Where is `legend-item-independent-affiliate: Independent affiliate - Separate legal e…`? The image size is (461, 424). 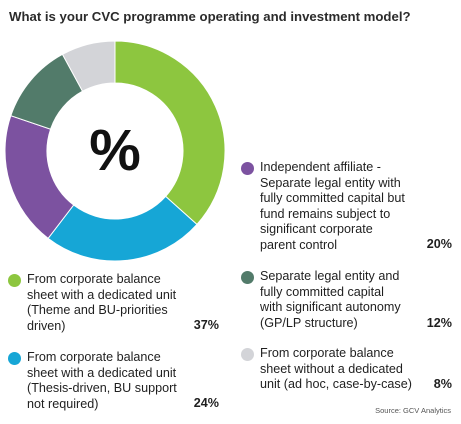 legend-item-independent-affiliate: Independent affiliate - Separate legal e… is located at coordinates (347, 207).